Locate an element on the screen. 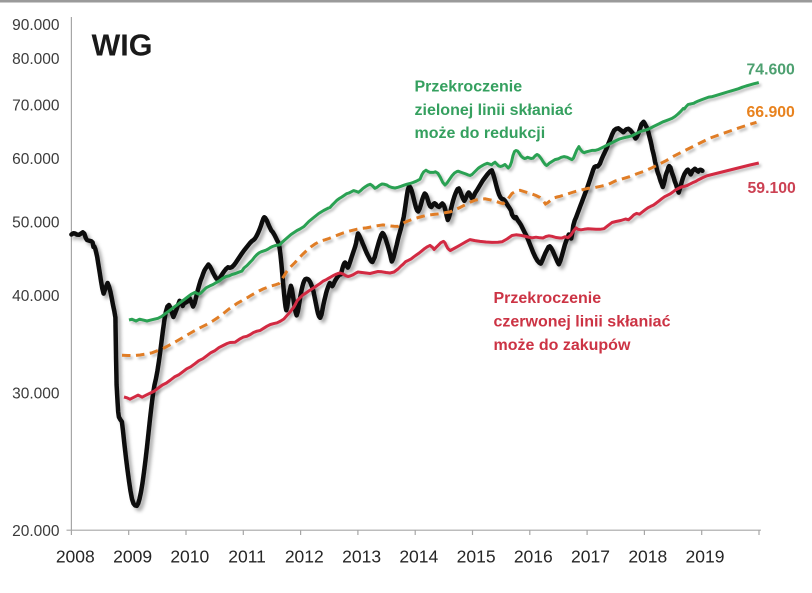  svg-text: 2013 is located at coordinates (361, 557).